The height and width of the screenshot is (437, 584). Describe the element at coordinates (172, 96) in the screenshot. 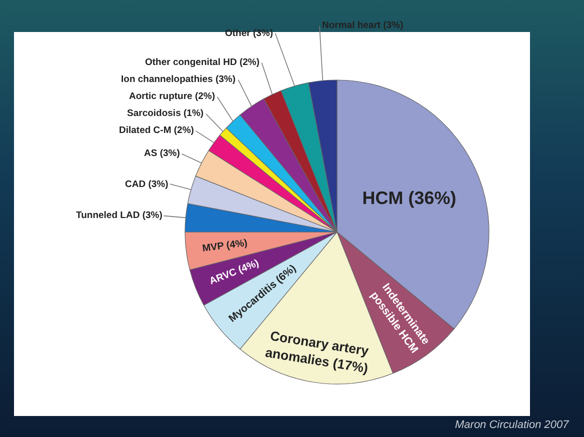

I see `slice-label: Aortic rupture (2%)` at that location.